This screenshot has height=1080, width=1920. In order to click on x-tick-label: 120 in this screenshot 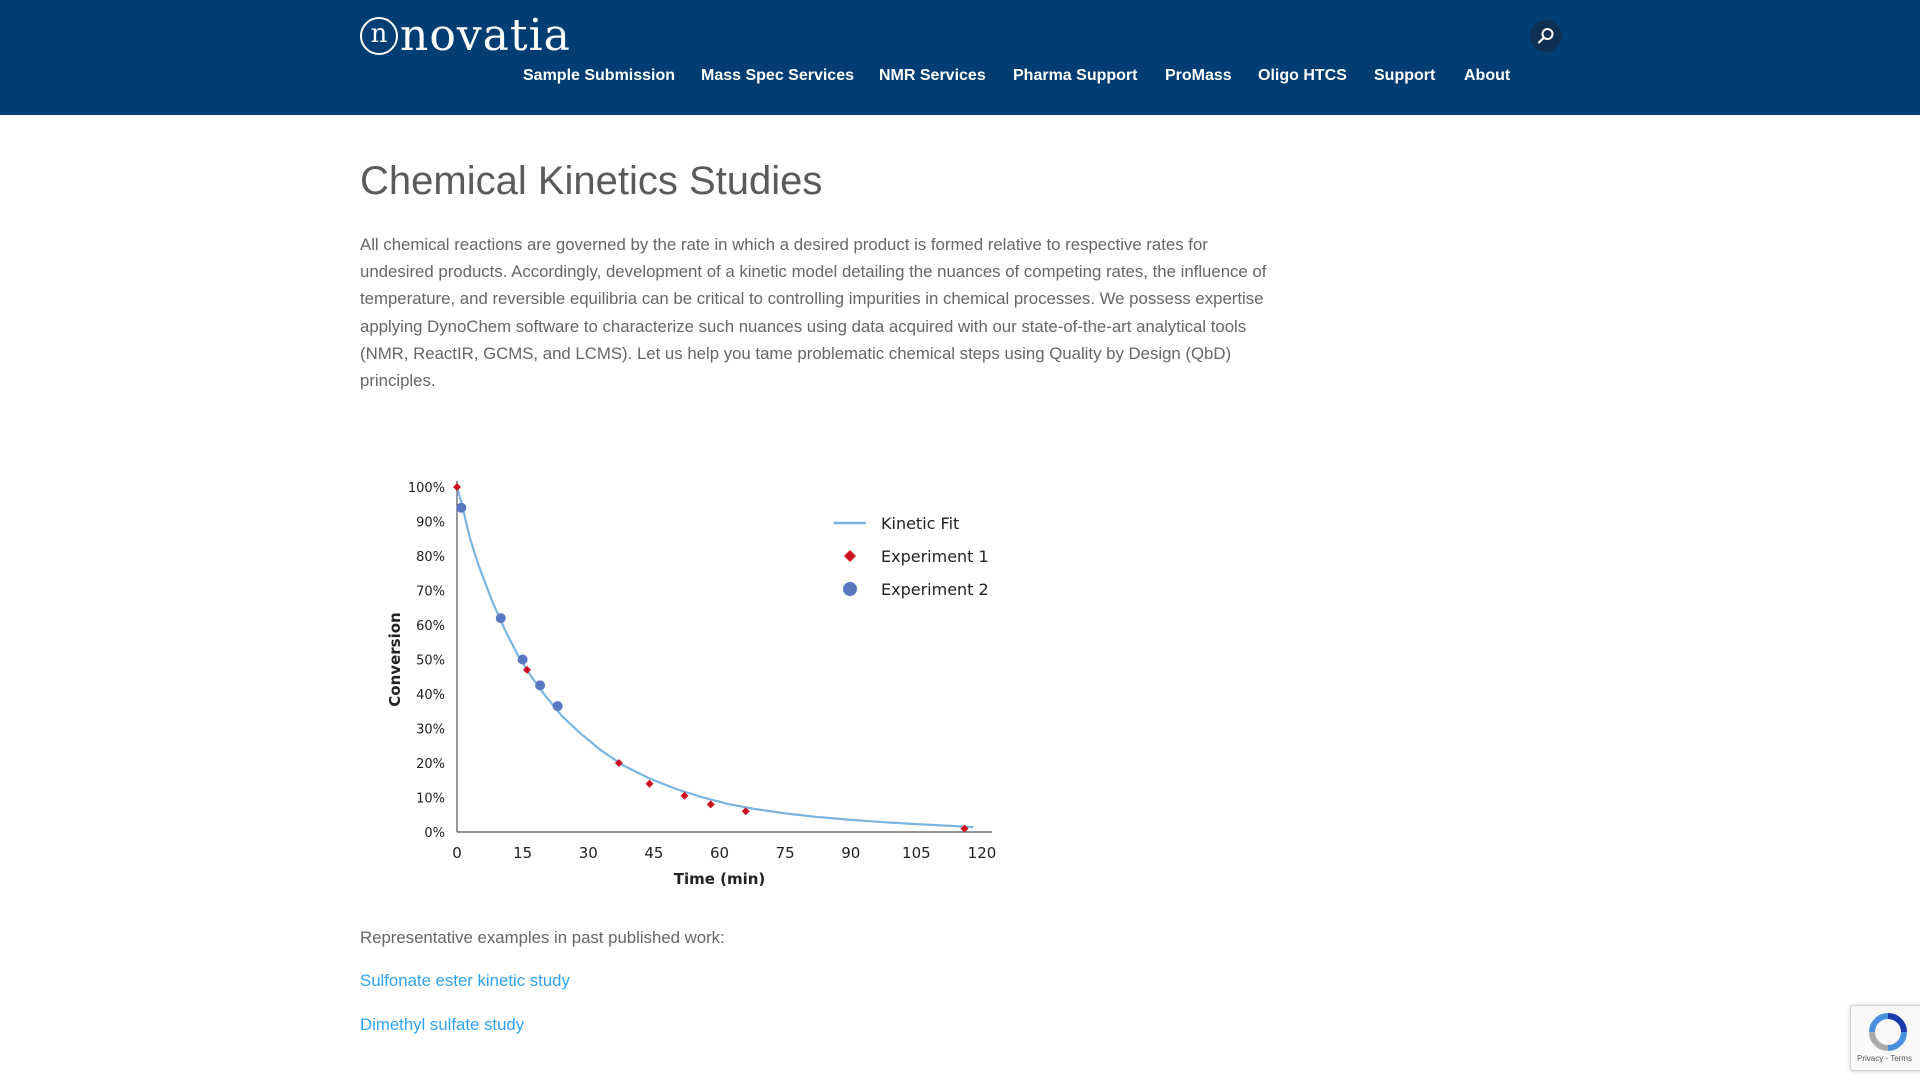, I will do `click(982, 853)`.